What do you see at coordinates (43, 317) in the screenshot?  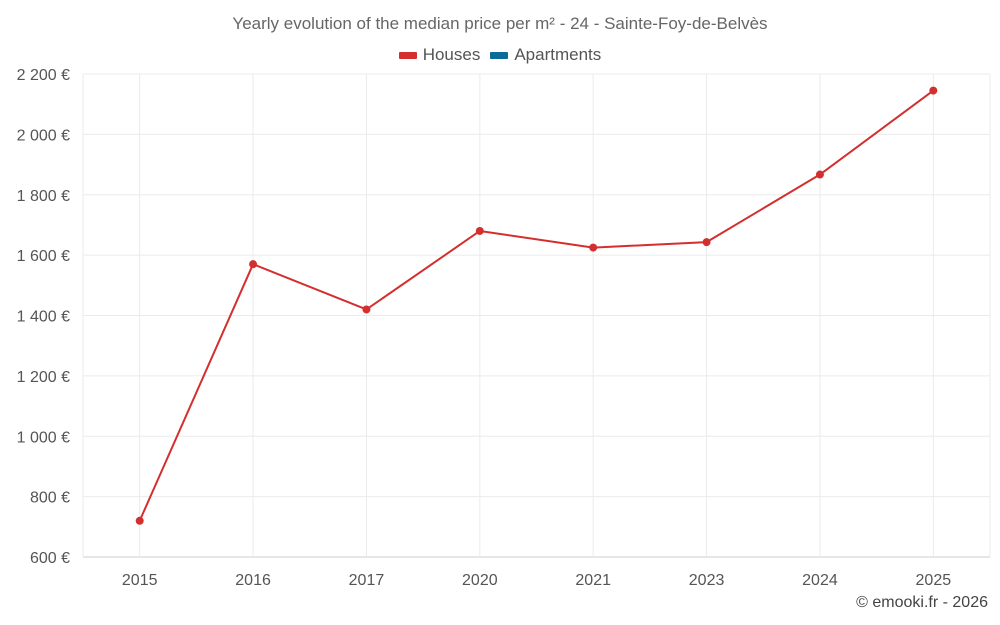 I see `y-tick-label: 1 400 €` at bounding box center [43, 317].